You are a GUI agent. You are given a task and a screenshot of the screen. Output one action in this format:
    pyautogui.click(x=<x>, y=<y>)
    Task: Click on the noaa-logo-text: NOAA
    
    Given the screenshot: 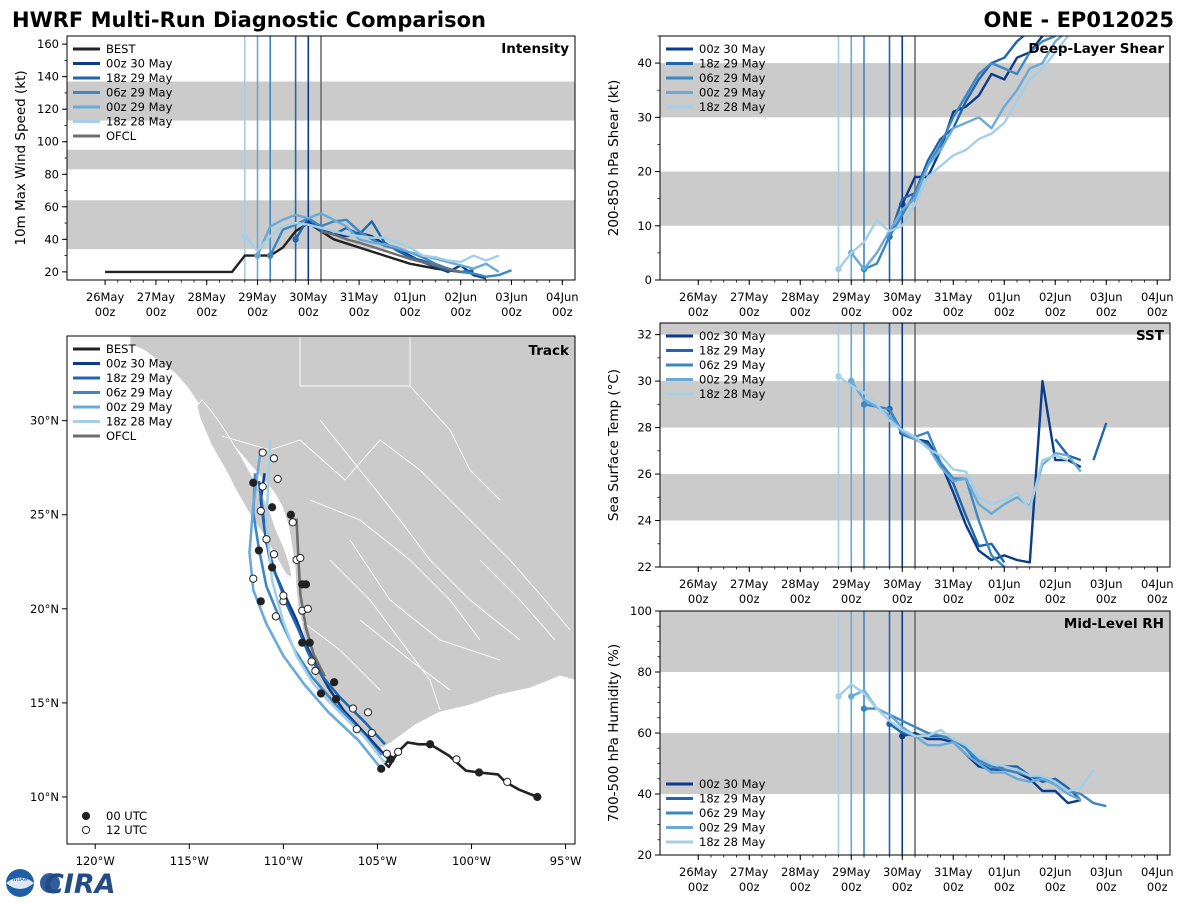 What is the action you would take?
    pyautogui.click(x=20, y=880)
    